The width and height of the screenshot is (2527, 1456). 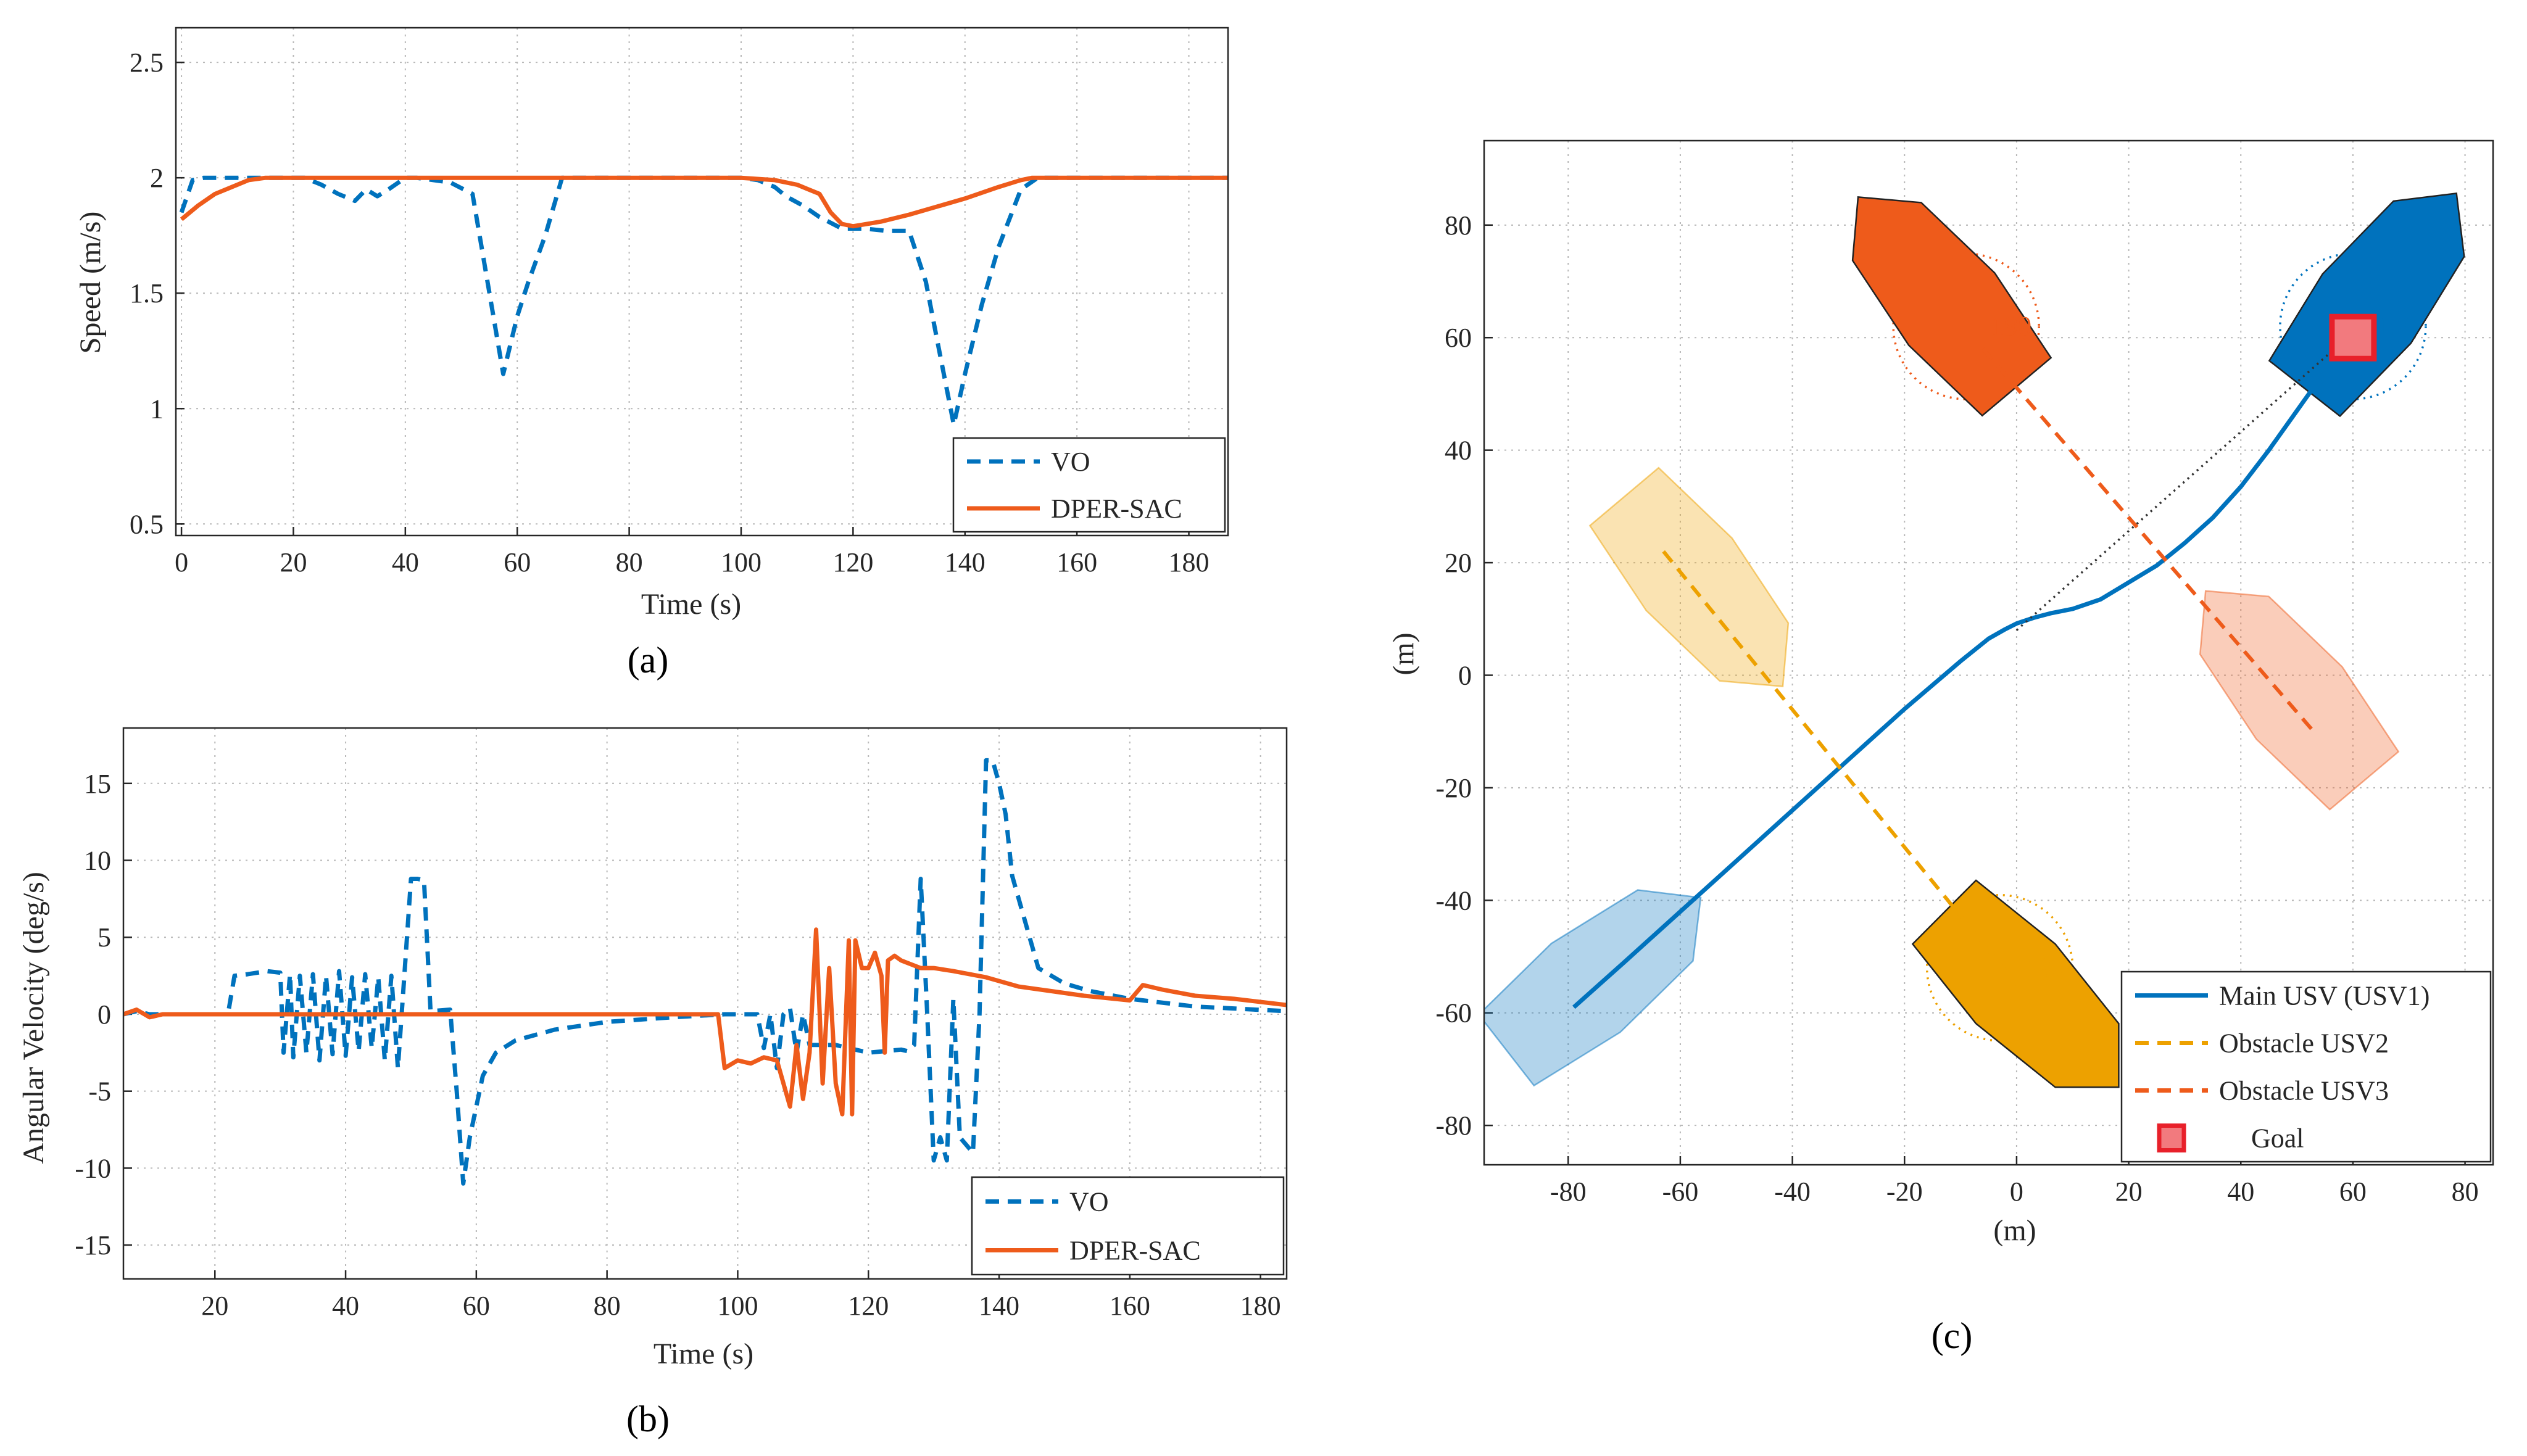 I want to click on y-tick-label: -5, so click(x=100, y=1092).